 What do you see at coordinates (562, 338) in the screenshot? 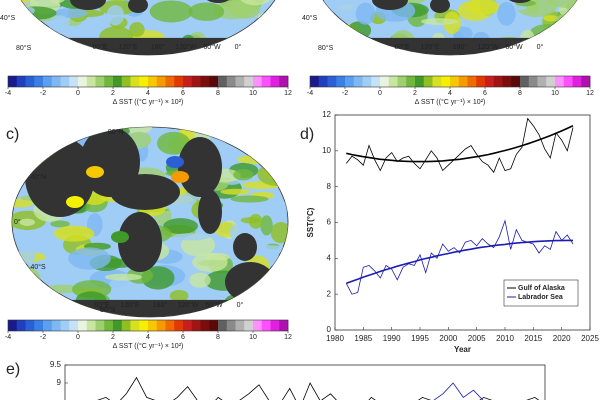
I see `x-tick-label: 2020` at bounding box center [562, 338].